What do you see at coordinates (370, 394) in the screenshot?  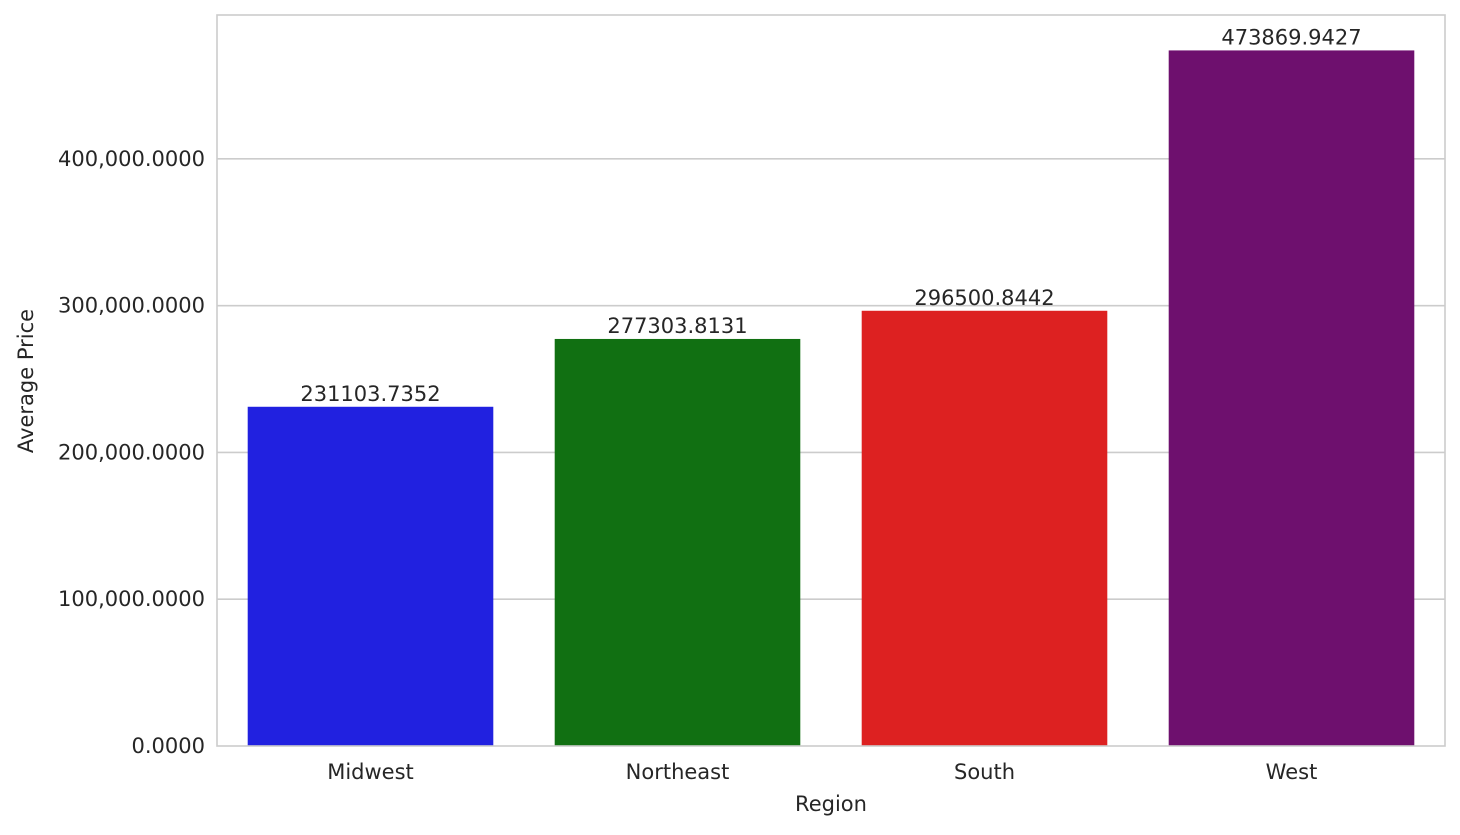 I see `bar-value-label: 231103.7352` at bounding box center [370, 394].